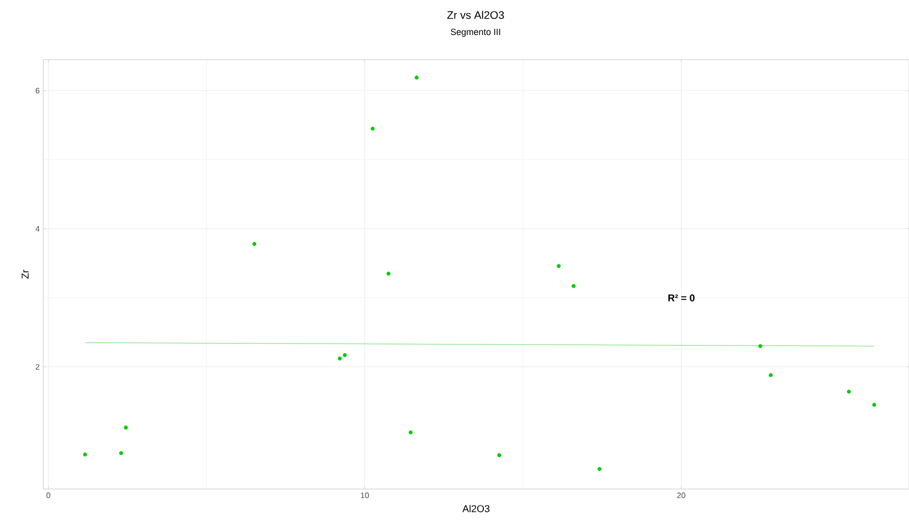  I want to click on annotation: R² = 0, so click(681, 298).